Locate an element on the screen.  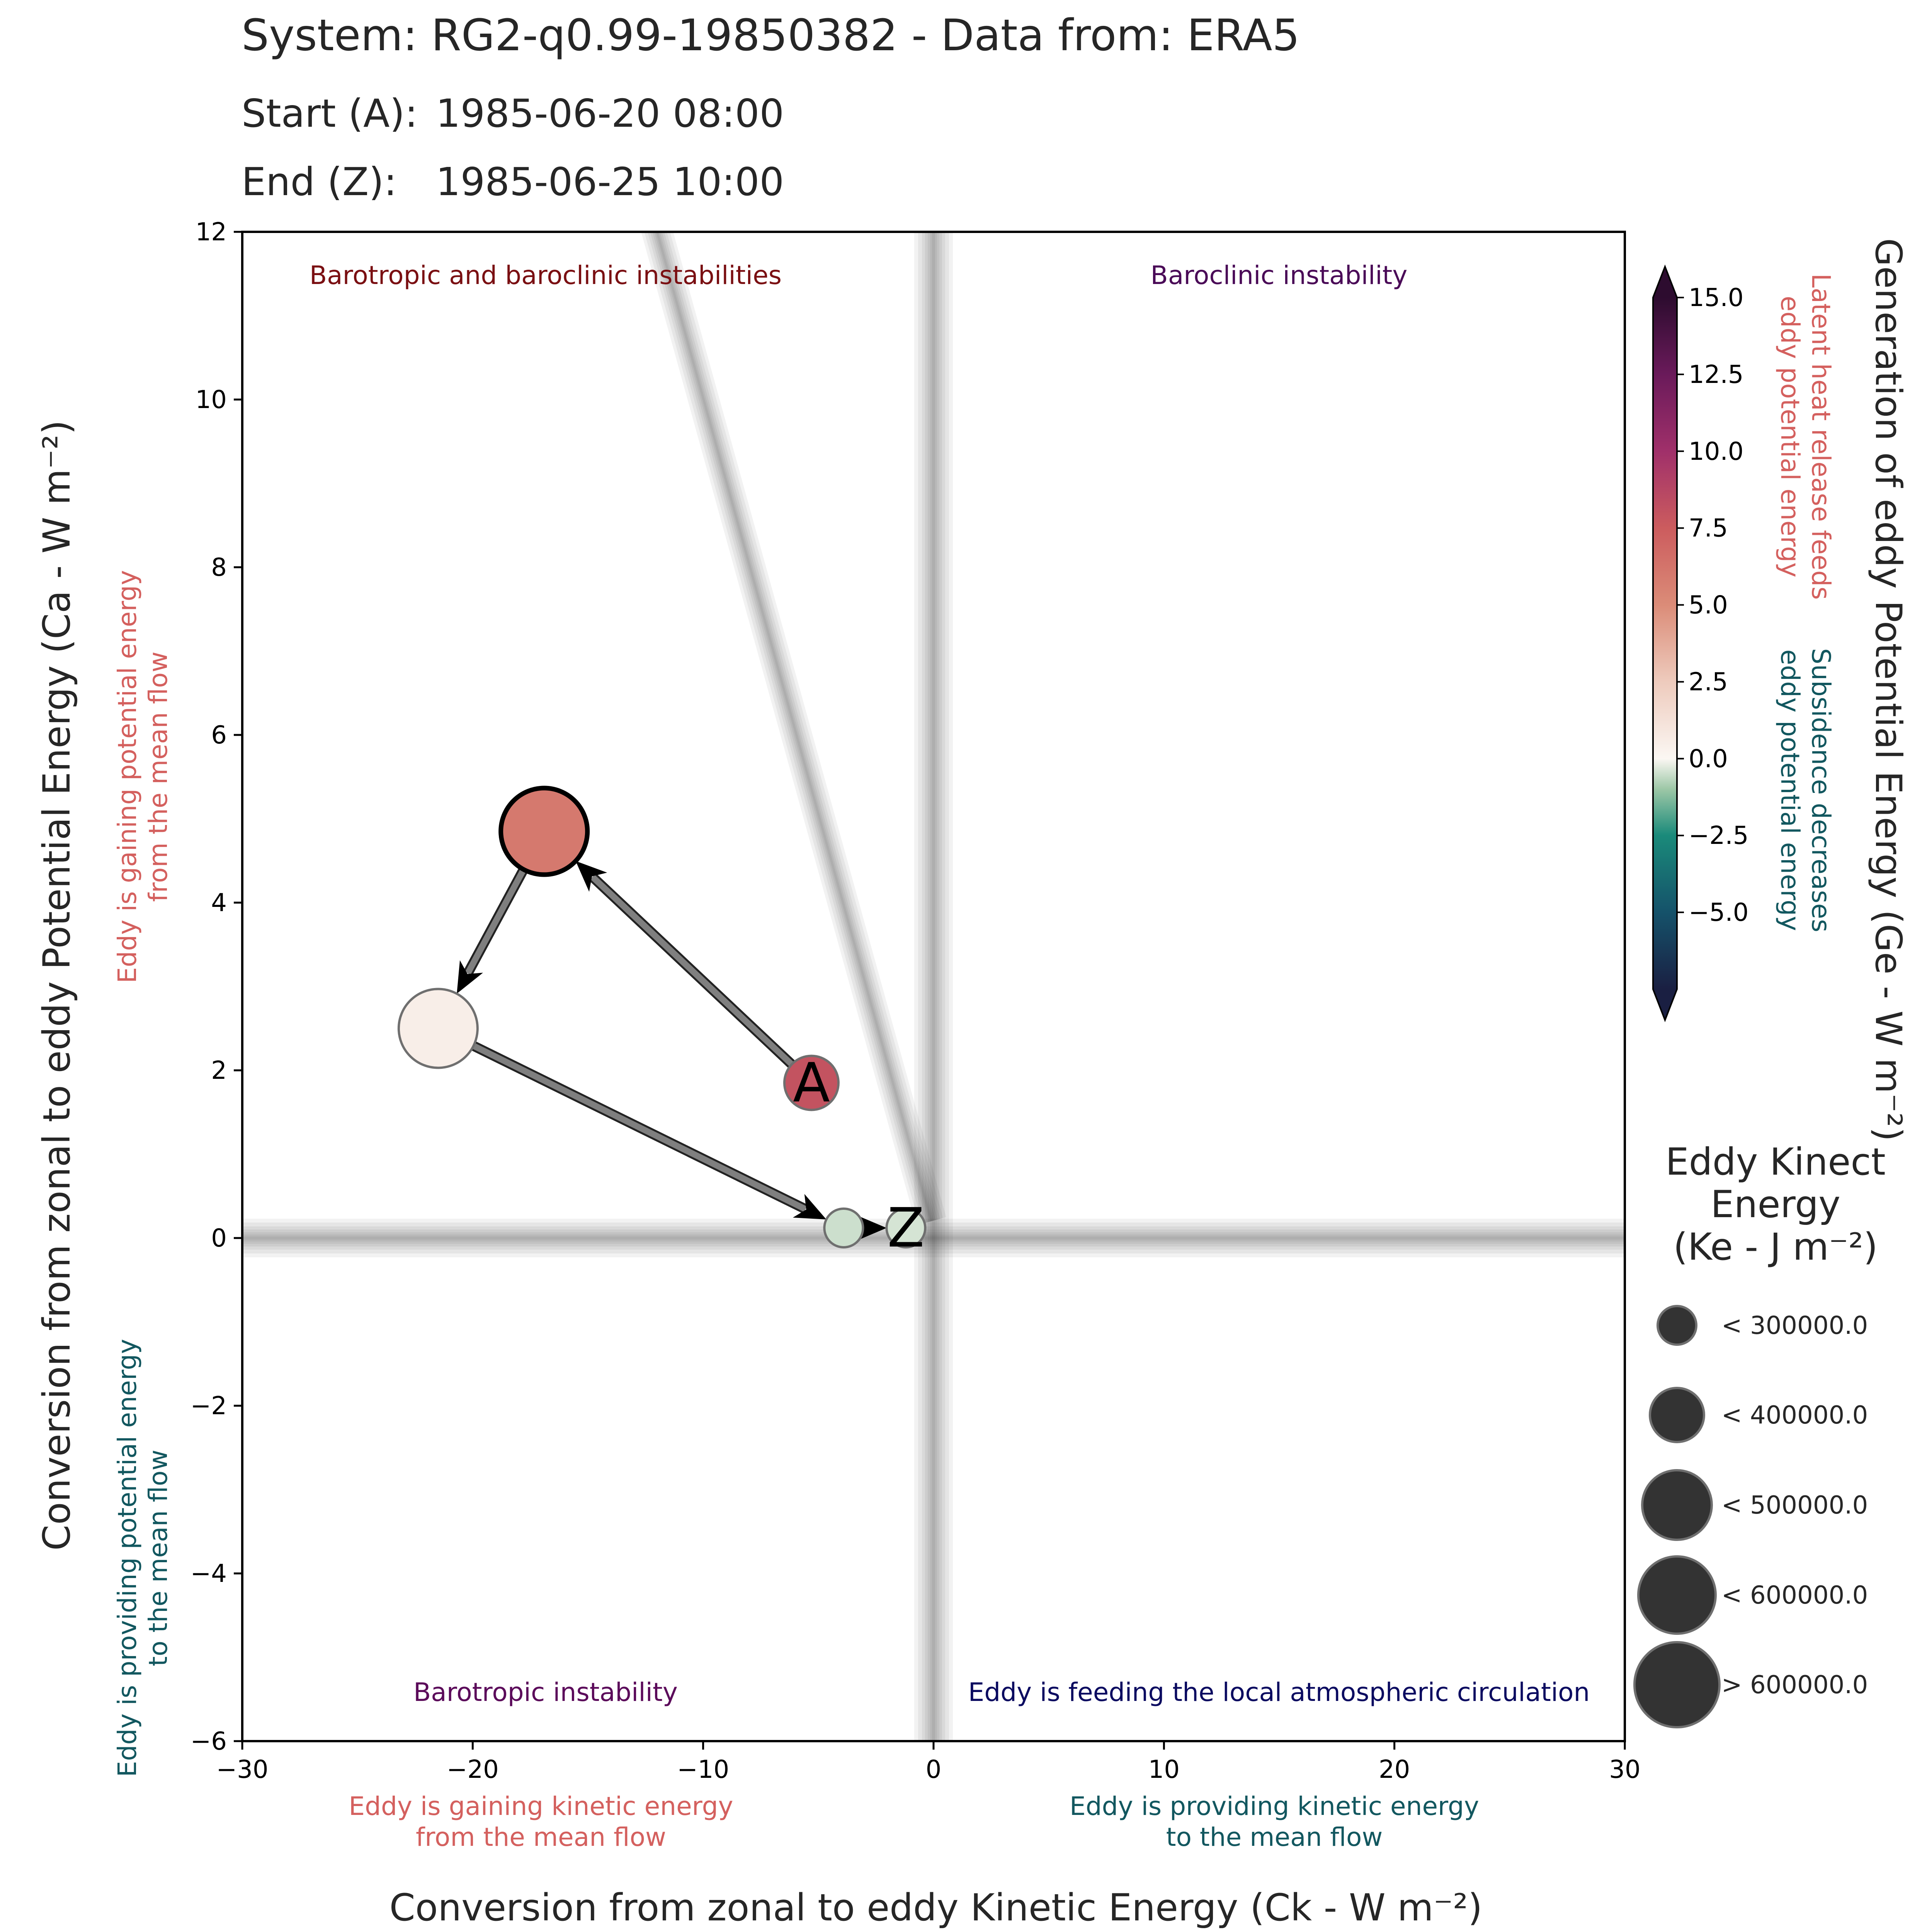
colorbar-tick-label: −5.0 is located at coordinates (1718, 913).